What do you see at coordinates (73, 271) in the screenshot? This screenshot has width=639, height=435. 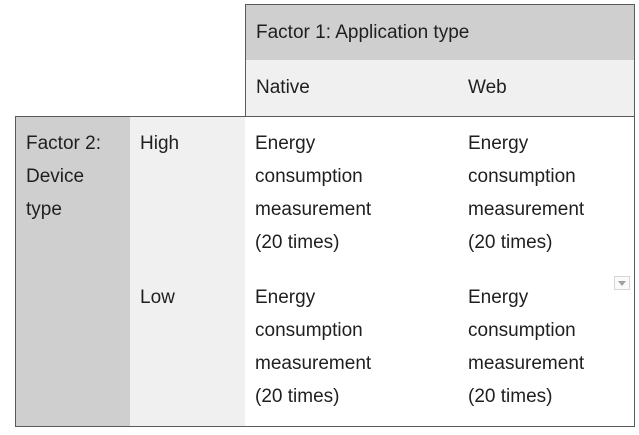 I see `factor2-header: Factor 2: Device type` at bounding box center [73, 271].